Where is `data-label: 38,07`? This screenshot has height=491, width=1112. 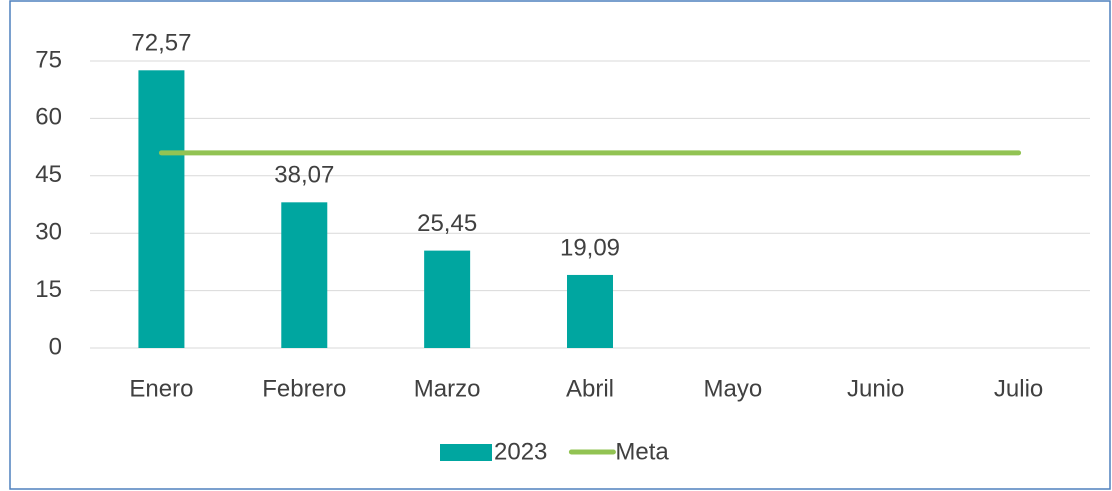
data-label: 38,07 is located at coordinates (304, 175).